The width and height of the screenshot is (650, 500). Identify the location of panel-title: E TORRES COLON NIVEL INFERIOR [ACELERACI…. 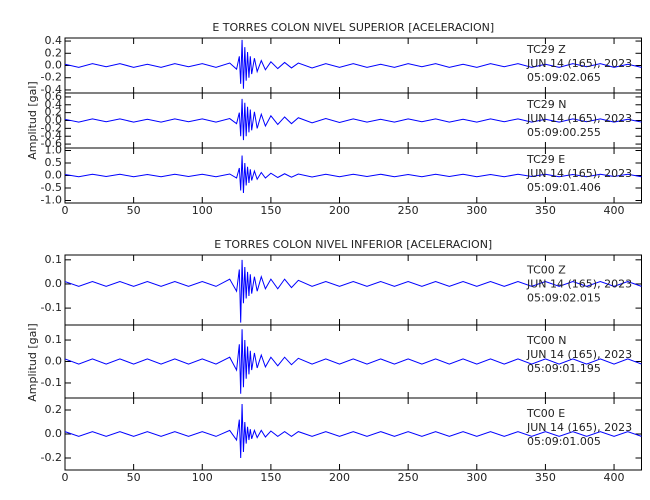
(353, 244).